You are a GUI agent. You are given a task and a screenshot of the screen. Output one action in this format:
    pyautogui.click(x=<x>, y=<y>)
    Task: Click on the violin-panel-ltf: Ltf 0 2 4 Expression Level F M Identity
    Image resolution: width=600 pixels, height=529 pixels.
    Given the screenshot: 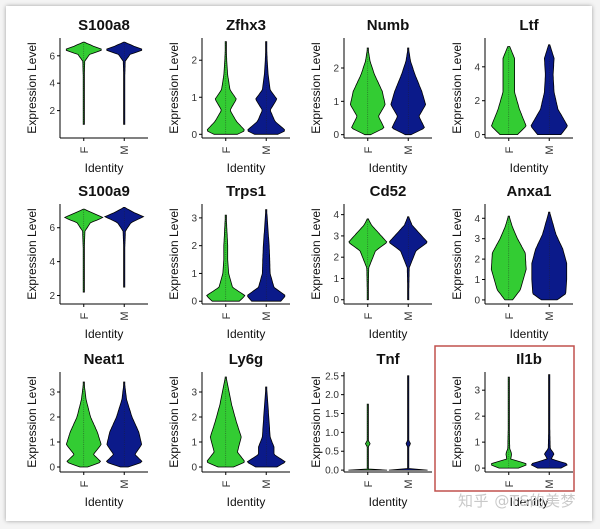 What is the action you would take?
    pyautogui.click(x=511, y=96)
    